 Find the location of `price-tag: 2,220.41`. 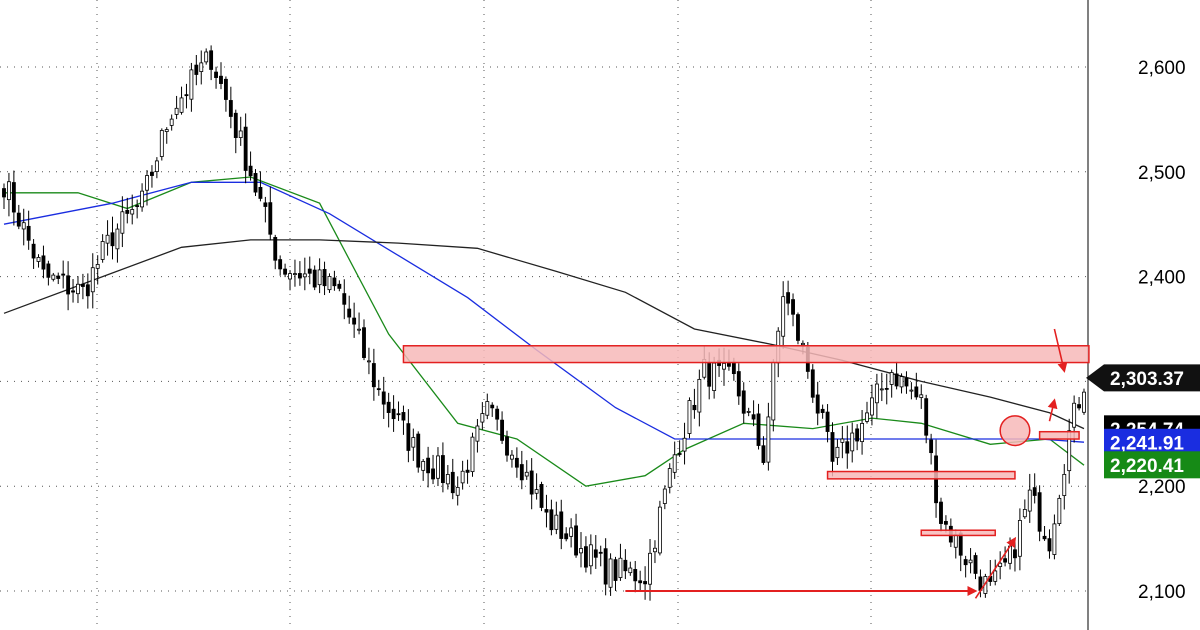

price-tag: 2,220.41 is located at coordinates (1152, 465).